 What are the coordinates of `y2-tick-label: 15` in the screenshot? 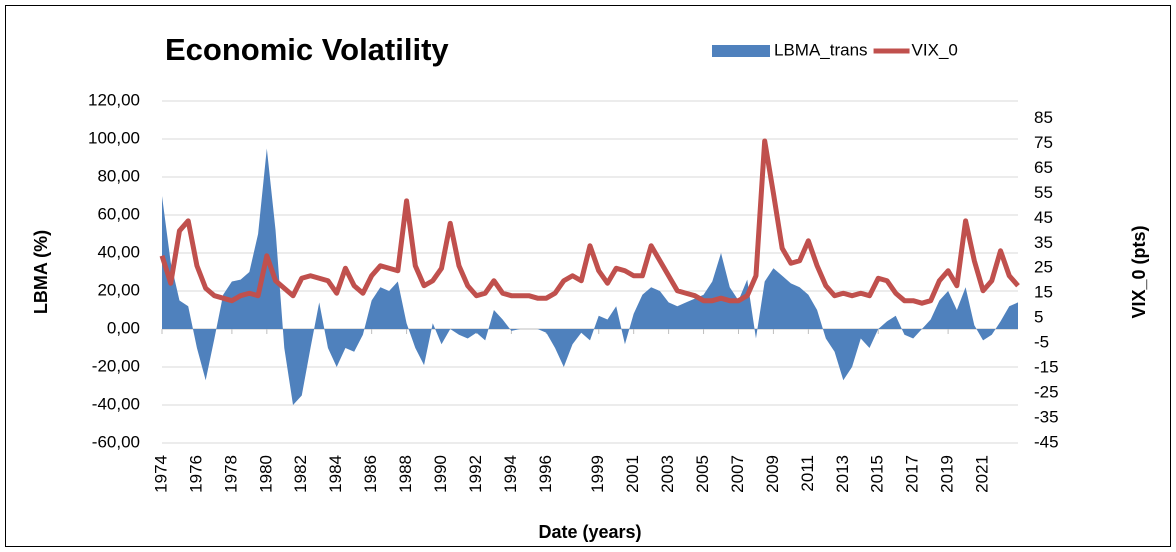 It's located at (1043, 292).